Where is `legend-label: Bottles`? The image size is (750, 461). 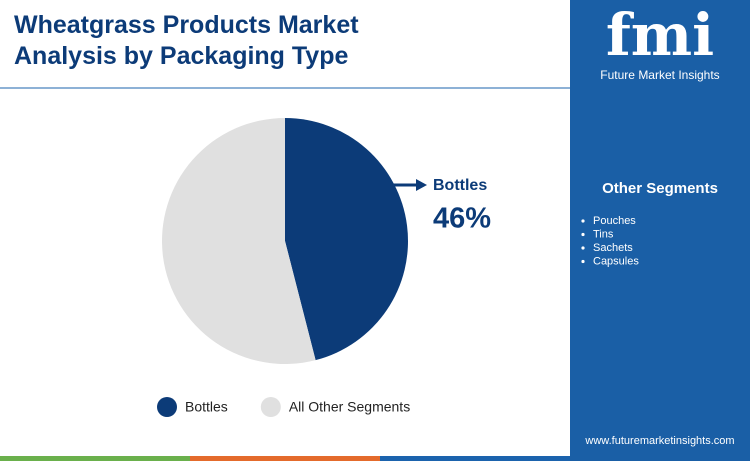
legend-label: Bottles is located at coordinates (206, 407).